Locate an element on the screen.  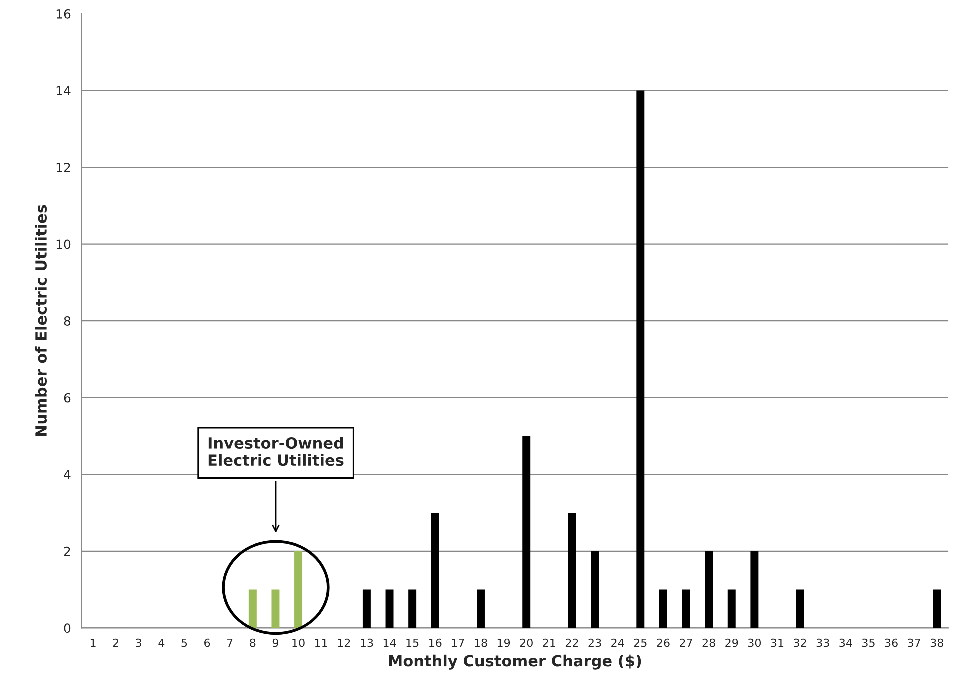
x-axis-title: Monthly Customer Charge ($) is located at coordinates (515, 662).